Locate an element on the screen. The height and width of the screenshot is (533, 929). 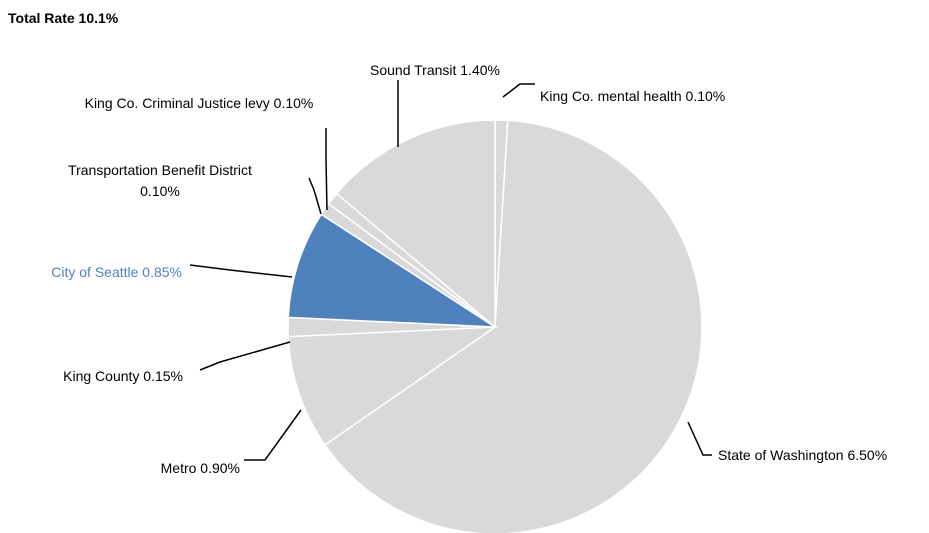
slice-label-2: Metro 0.90% is located at coordinates (200, 468).